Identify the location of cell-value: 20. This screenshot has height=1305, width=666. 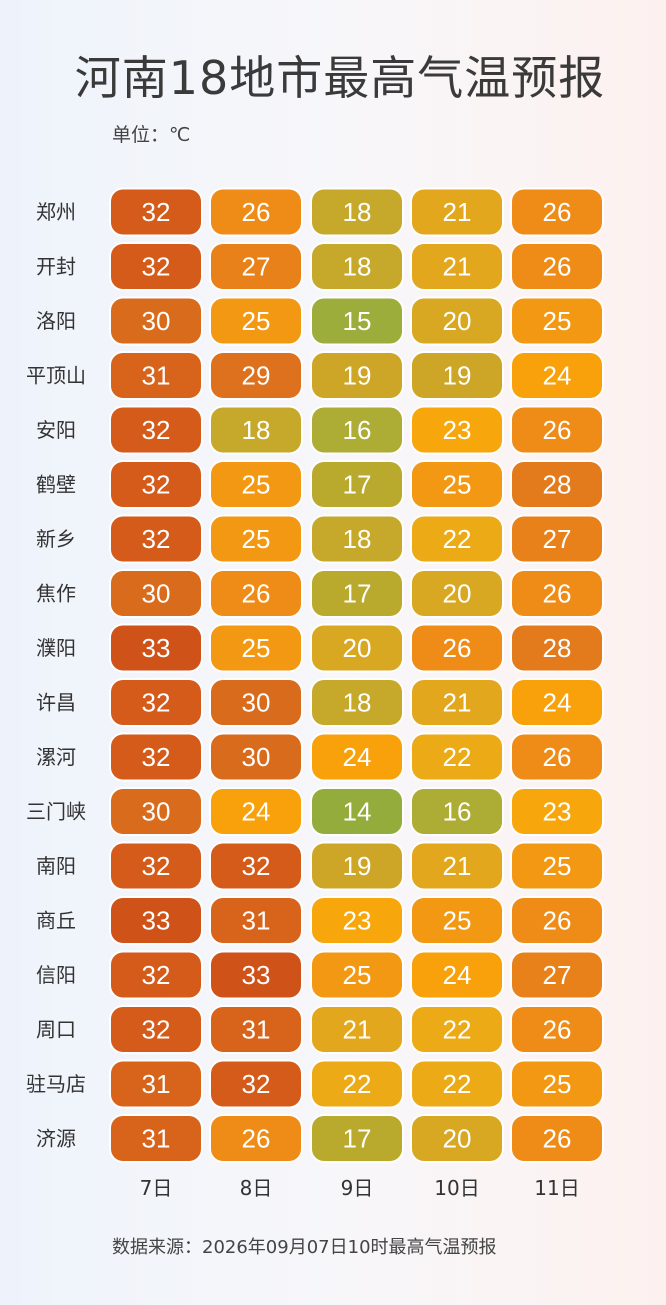
(457, 594).